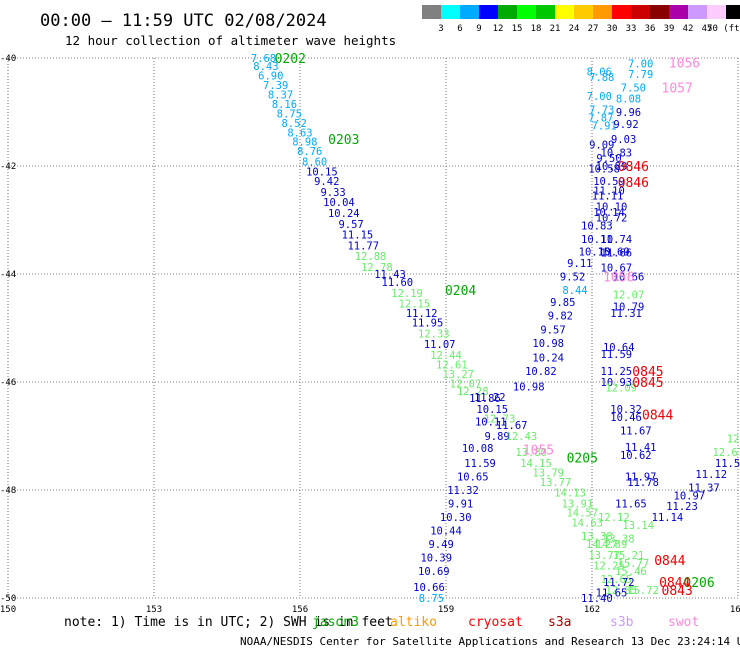  I want to click on data-point: 11.53, so click(727, 464).